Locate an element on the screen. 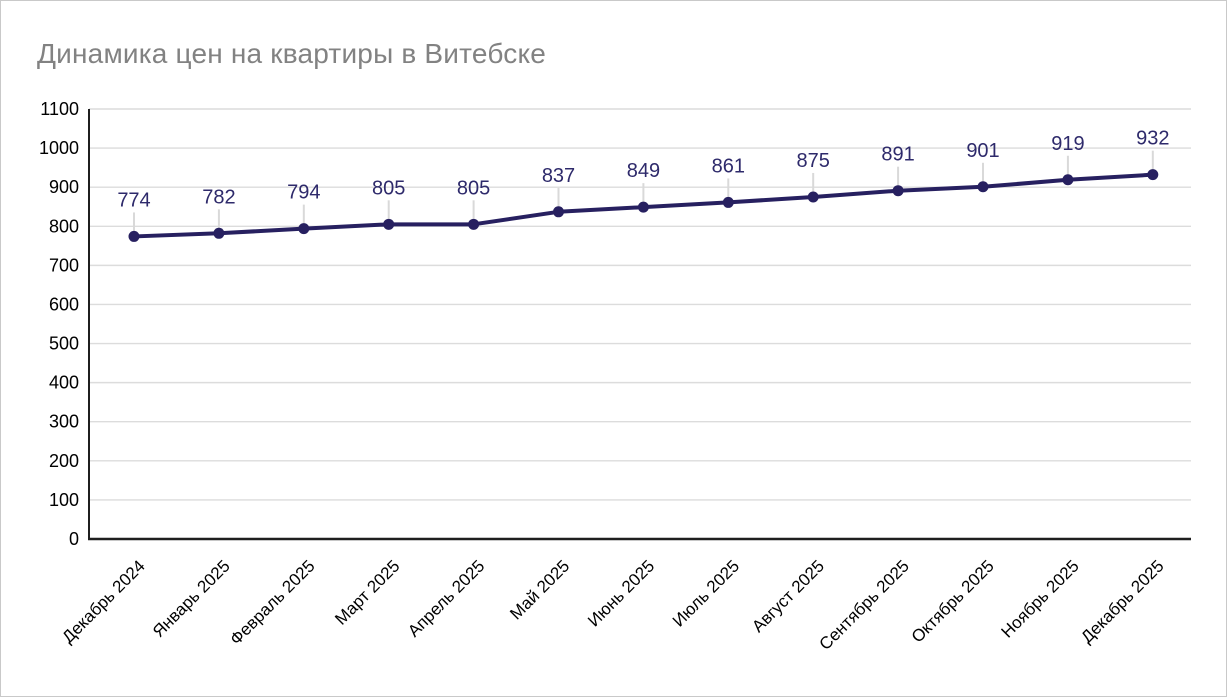 The width and height of the screenshot is (1227, 697). y-tick-label: 500 is located at coordinates (64, 344).